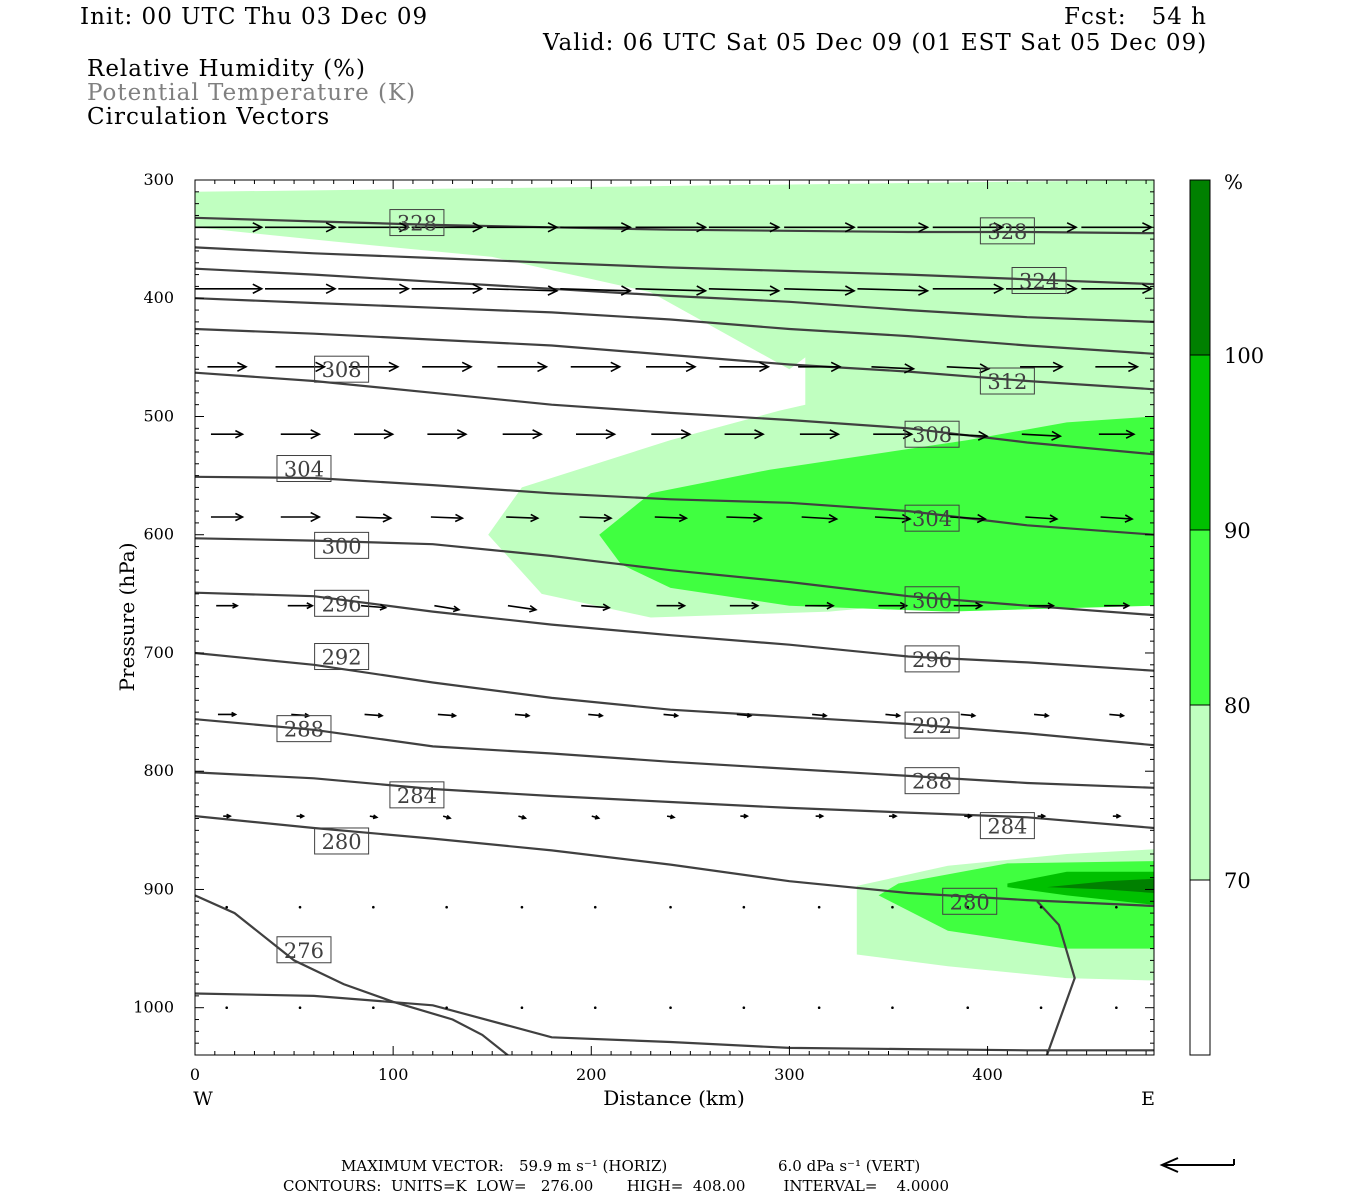 This screenshot has height=1200, width=1350. I want to click on theta-label-300-1: 300, so click(932, 600).